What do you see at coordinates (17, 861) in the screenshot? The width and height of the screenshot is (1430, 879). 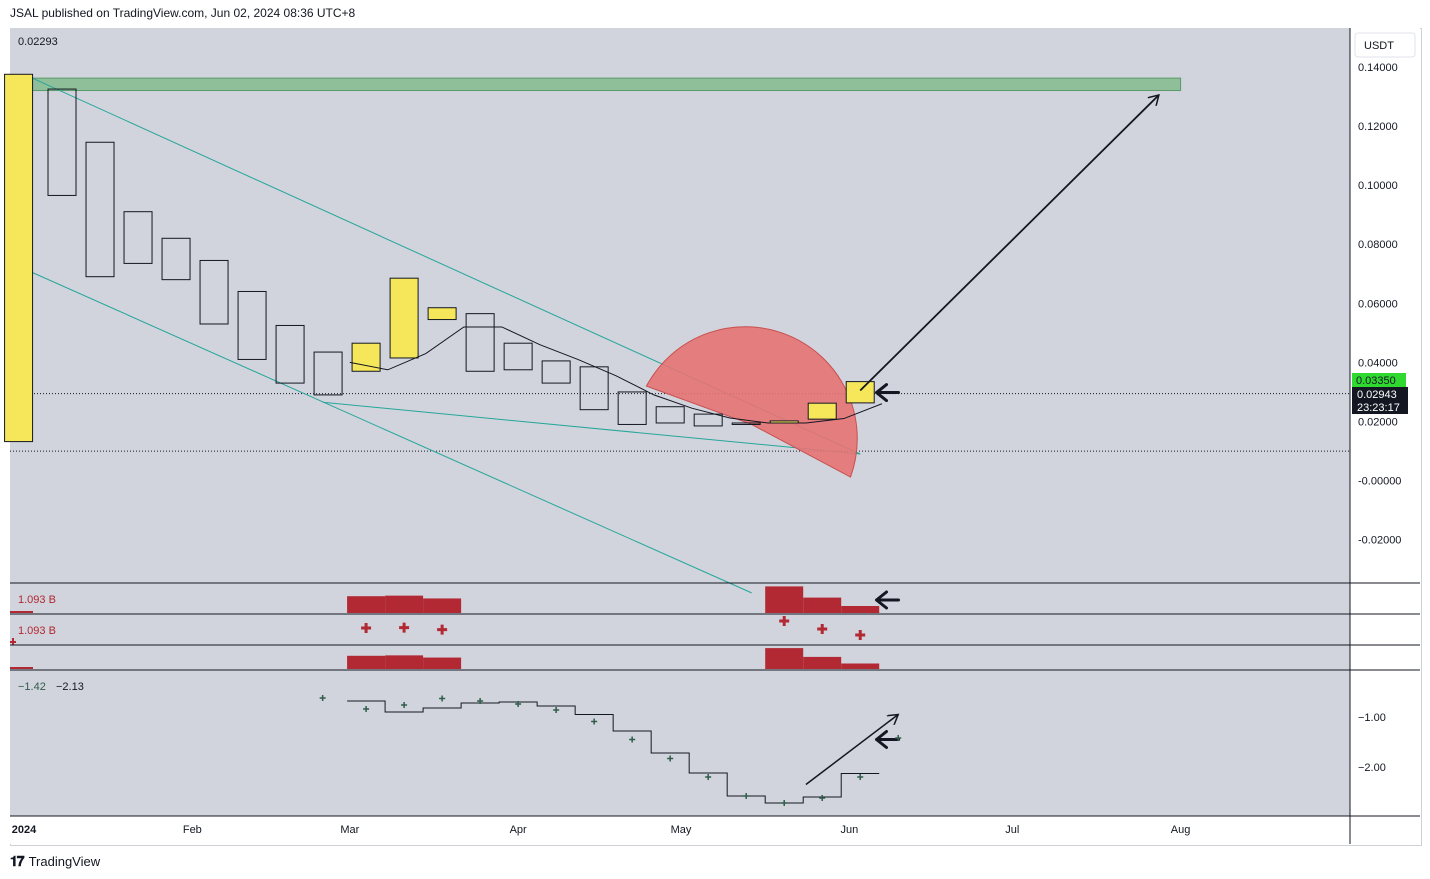 I see `tradingview-logo-icon: 𝟏𝟕` at bounding box center [17, 861].